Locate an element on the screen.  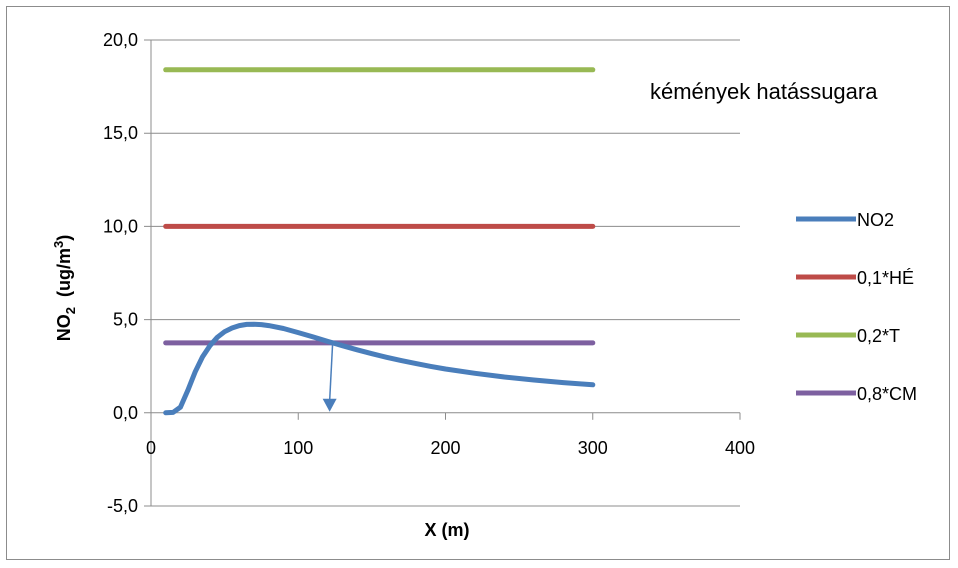
legend-label: 0,1*HÉ is located at coordinates (885, 278).